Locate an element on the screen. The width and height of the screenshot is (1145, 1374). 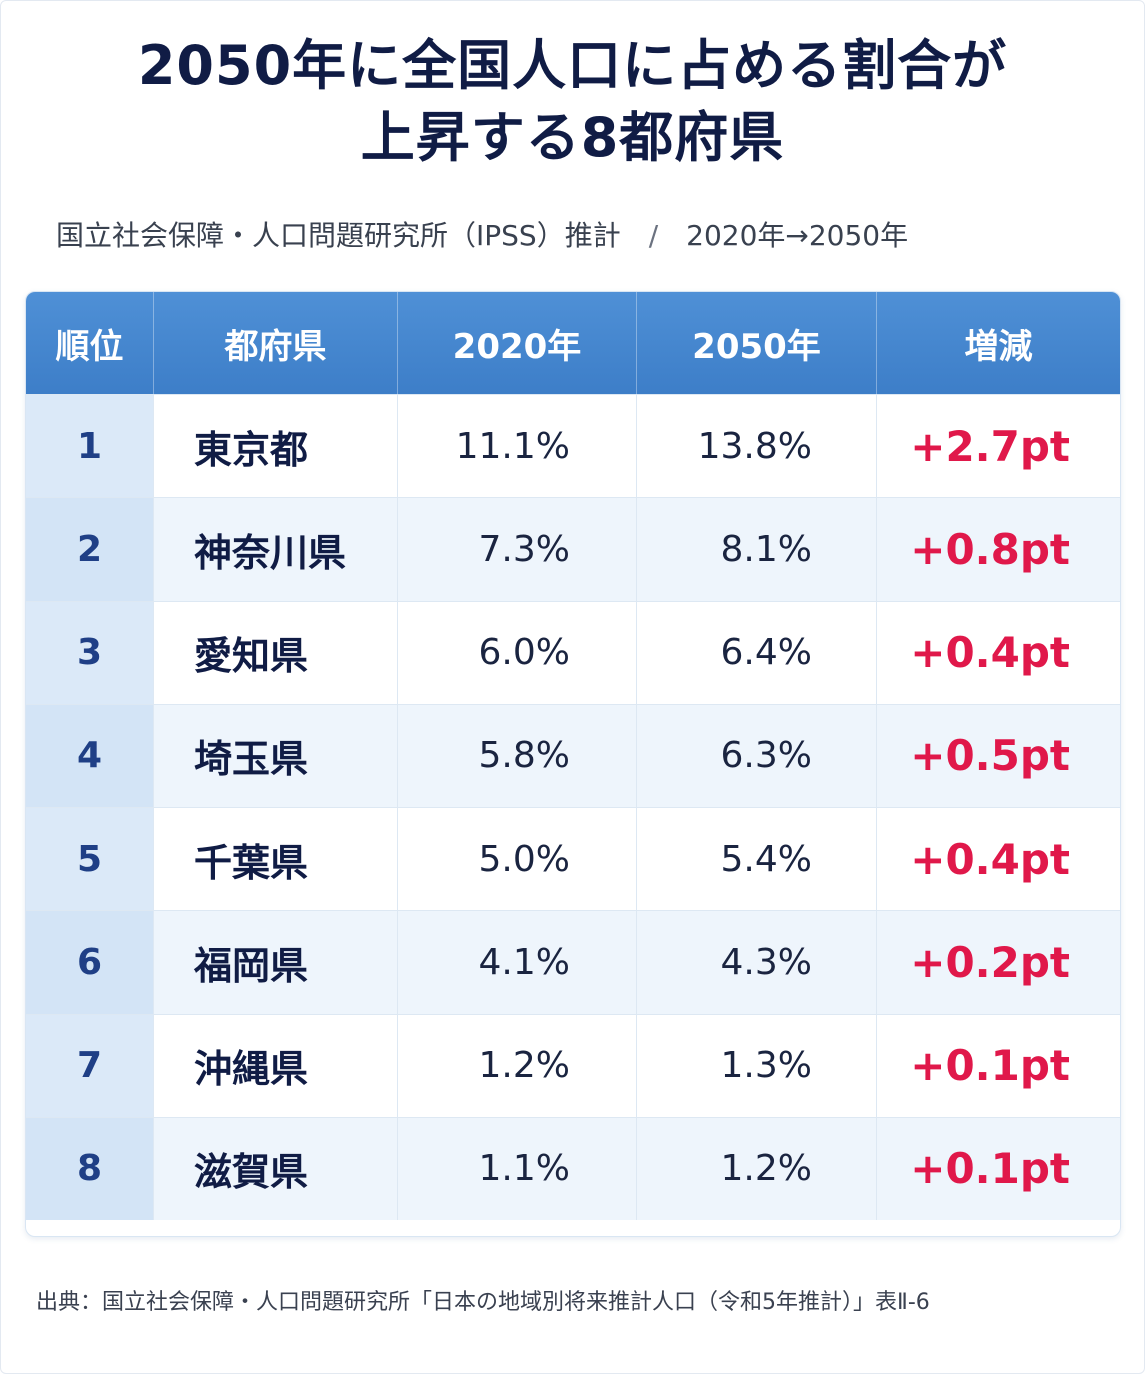
cell-2020: 6.0% is located at coordinates (517, 652).